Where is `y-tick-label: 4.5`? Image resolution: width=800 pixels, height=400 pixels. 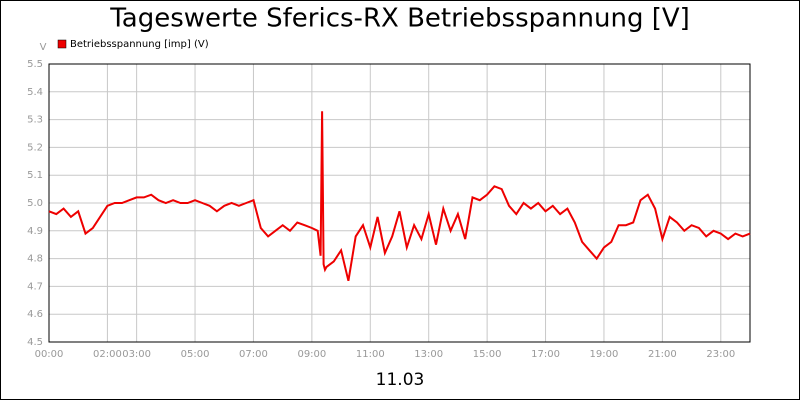
y-tick-label: 4.5 is located at coordinates (35, 342).